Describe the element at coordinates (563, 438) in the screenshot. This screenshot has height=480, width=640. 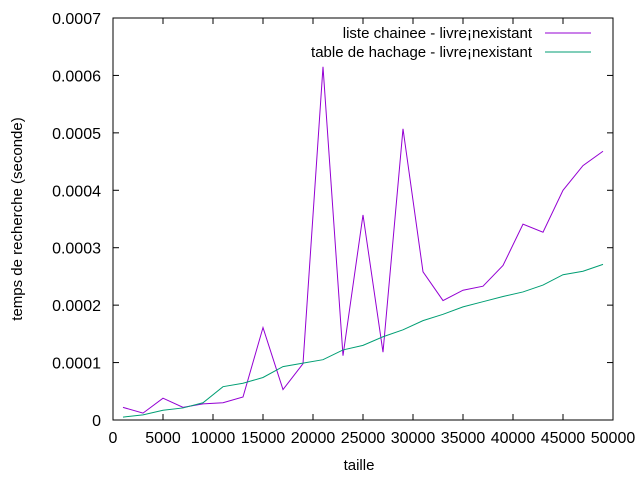
I see `x-tick-label: 45000` at that location.